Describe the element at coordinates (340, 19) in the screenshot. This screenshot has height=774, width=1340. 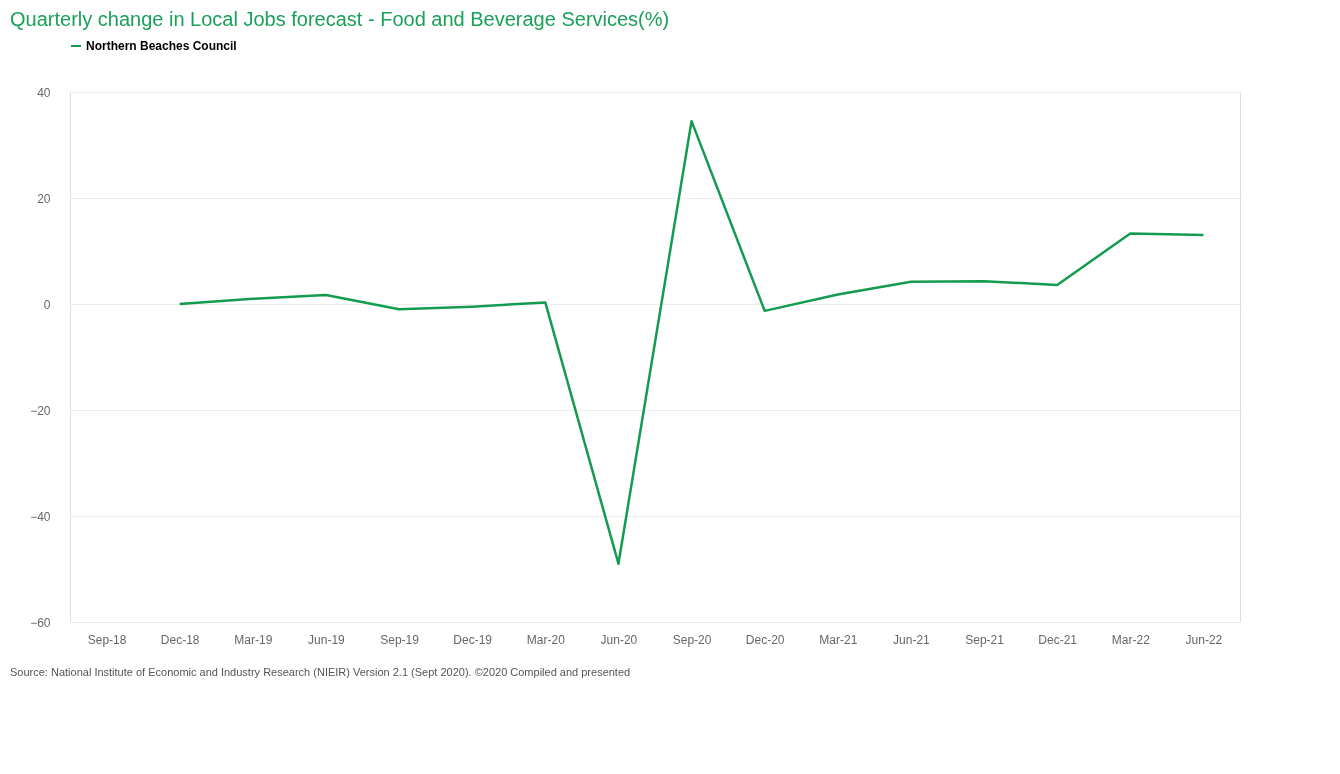
I see `chart-title: Quarterly change in Local Jobs forecast - Food and Beverage Services(%)` at that location.